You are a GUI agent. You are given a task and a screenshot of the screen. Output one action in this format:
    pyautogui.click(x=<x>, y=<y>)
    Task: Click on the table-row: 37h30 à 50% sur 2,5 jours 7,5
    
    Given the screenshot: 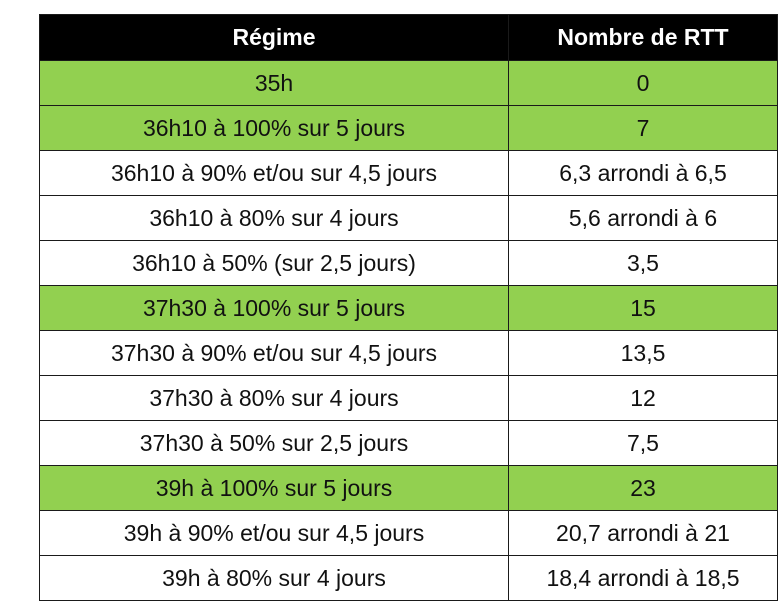 What is the action you would take?
    pyautogui.click(x=408, y=443)
    